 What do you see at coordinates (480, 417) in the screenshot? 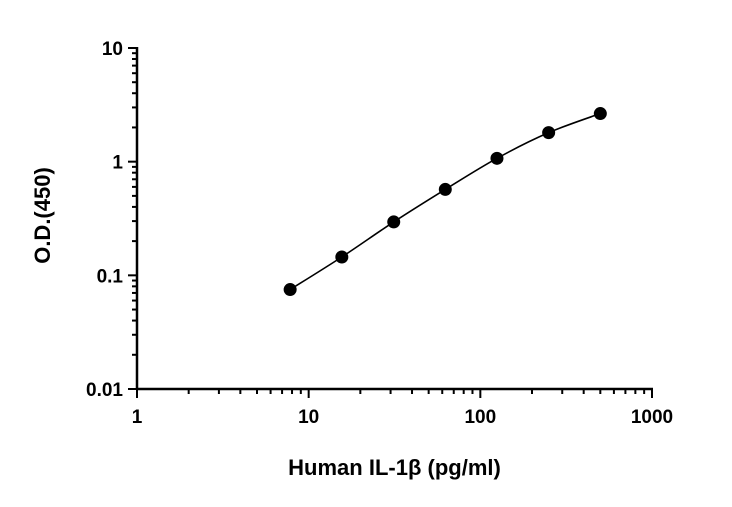
I see `x-tick-label: 100` at bounding box center [480, 417].